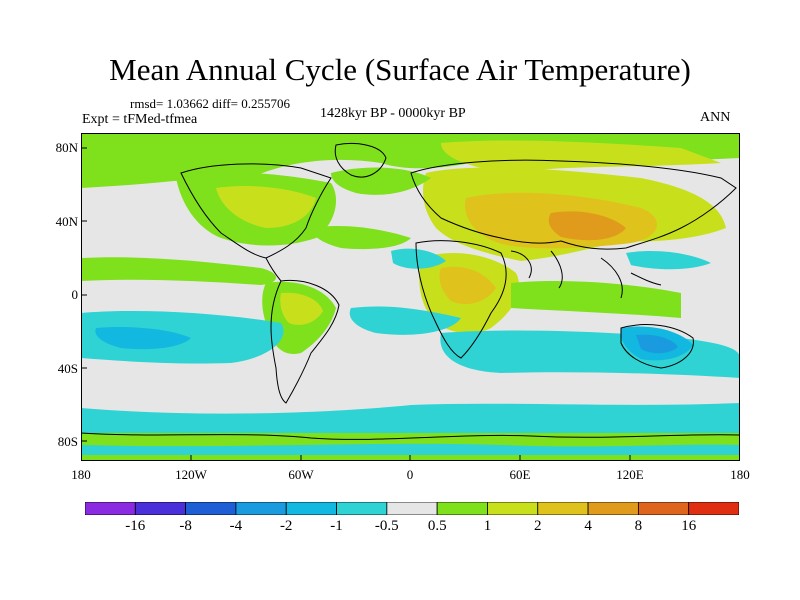  What do you see at coordinates (393, 113) in the screenshot?
I see `period-label: 1428kyr BP - 0000kyr BP` at bounding box center [393, 113].